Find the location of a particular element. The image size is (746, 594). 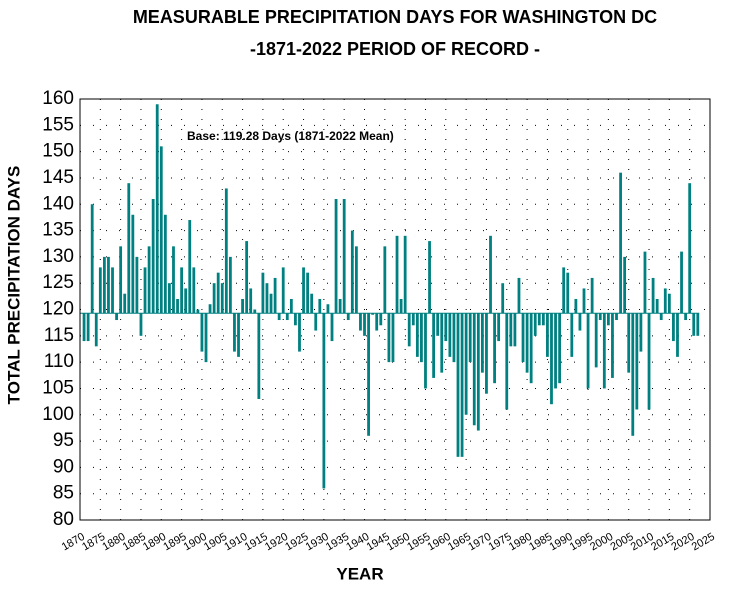

chart-subtitle: -1871-2022 PERIOD OF RECORD - is located at coordinates (395, 49).